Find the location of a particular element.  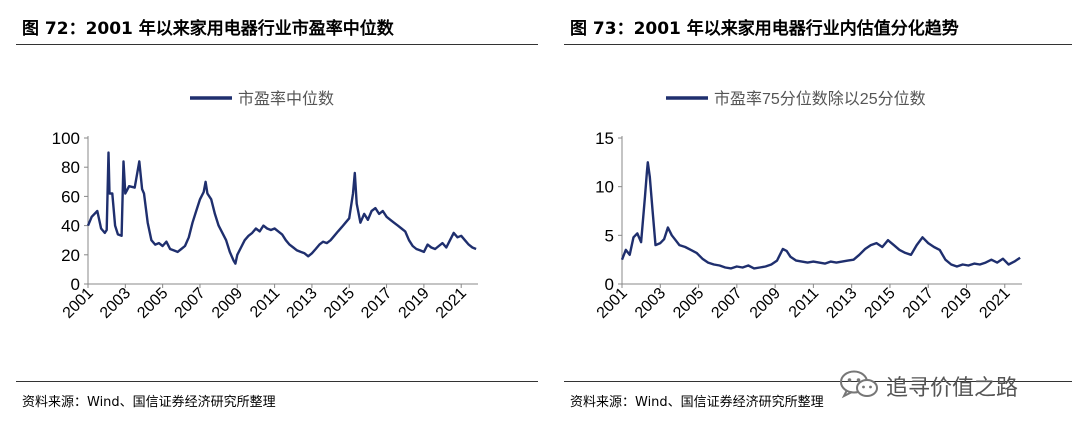

watermark: 追寻价值之路 is located at coordinates (953, 385).